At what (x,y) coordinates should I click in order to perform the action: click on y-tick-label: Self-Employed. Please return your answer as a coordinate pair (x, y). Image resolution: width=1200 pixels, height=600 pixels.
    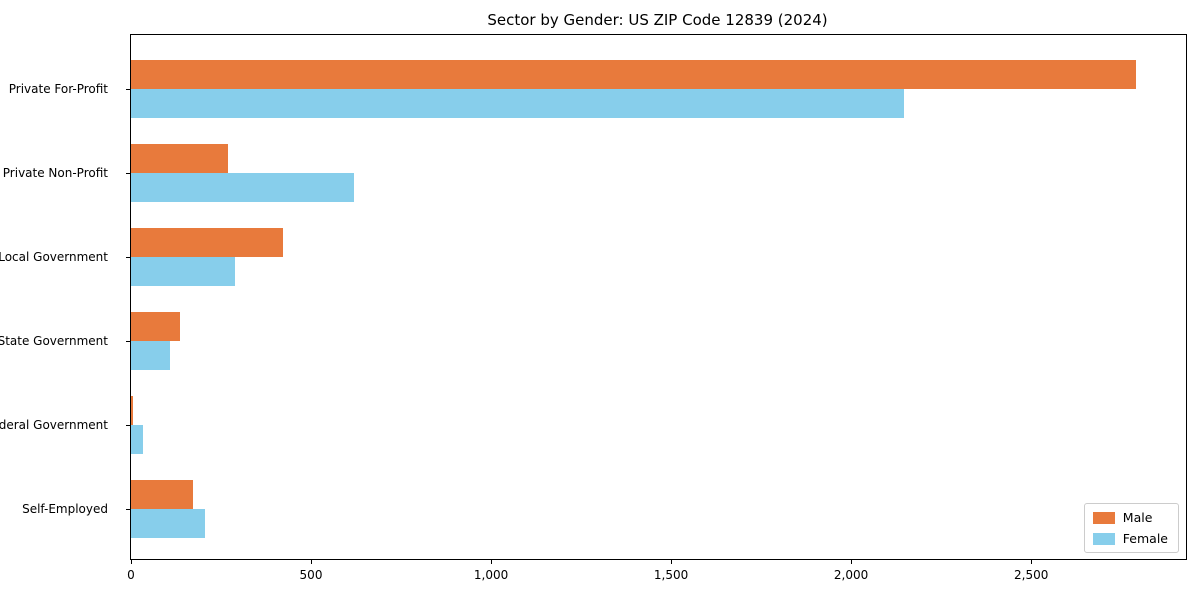
    Looking at the image, I should click on (65, 509).